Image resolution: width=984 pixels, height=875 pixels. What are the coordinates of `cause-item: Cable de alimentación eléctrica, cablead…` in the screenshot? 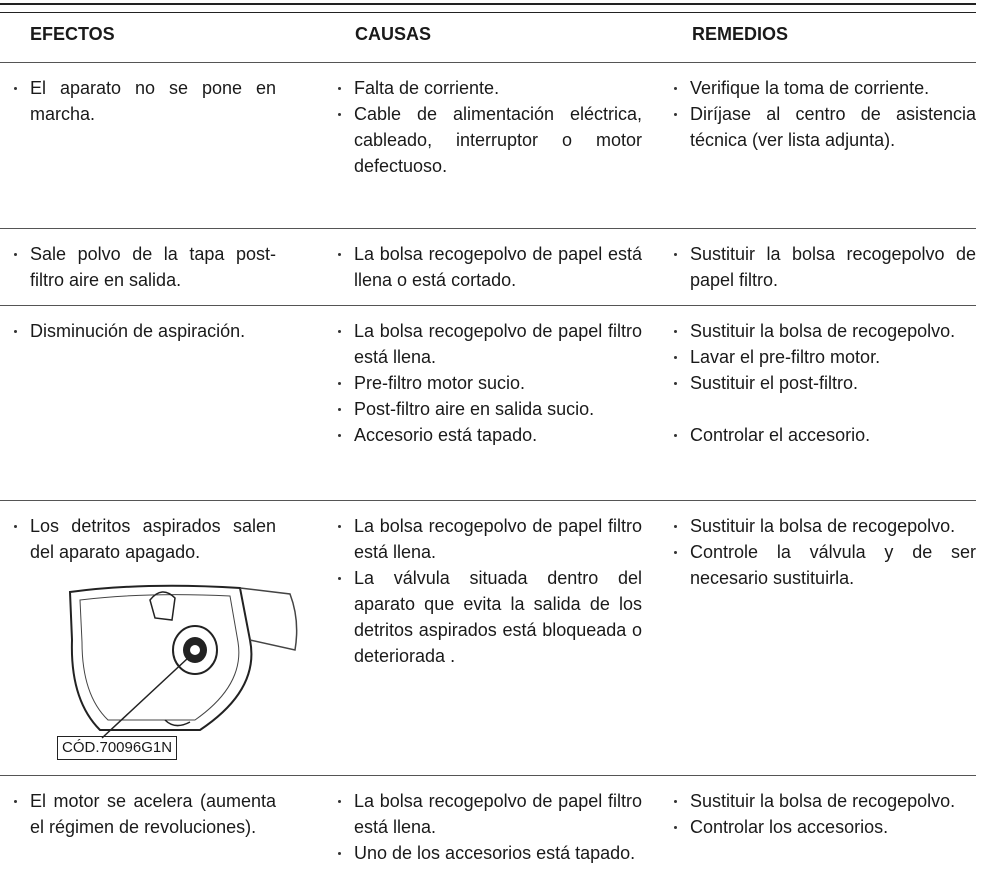 It's located at (489, 140).